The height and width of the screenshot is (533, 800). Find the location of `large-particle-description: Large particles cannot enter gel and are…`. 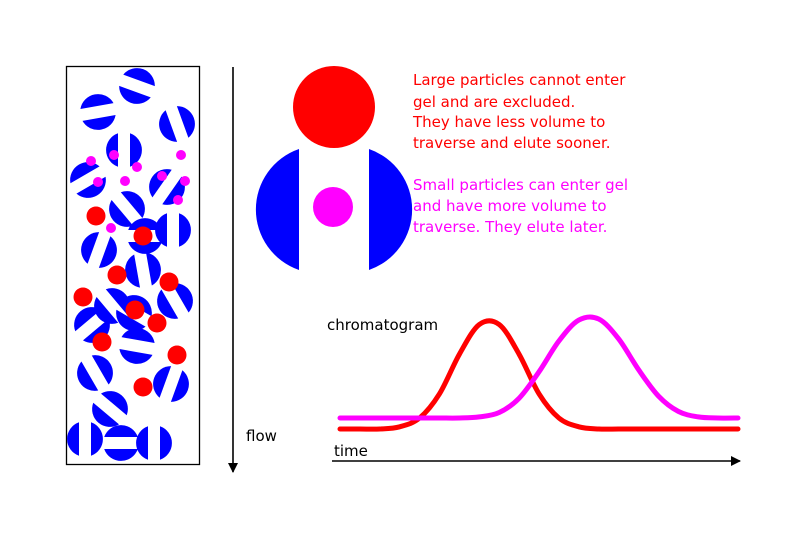

large-particle-description: Large particles cannot enter gel and are… is located at coordinates (521, 111).